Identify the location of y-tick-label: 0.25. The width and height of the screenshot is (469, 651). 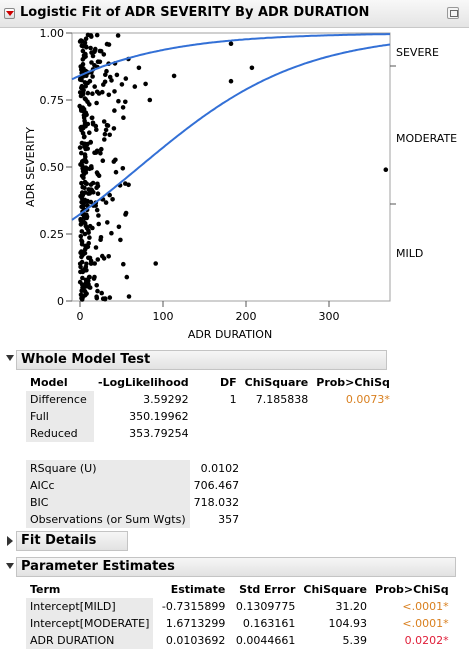
(52, 234).